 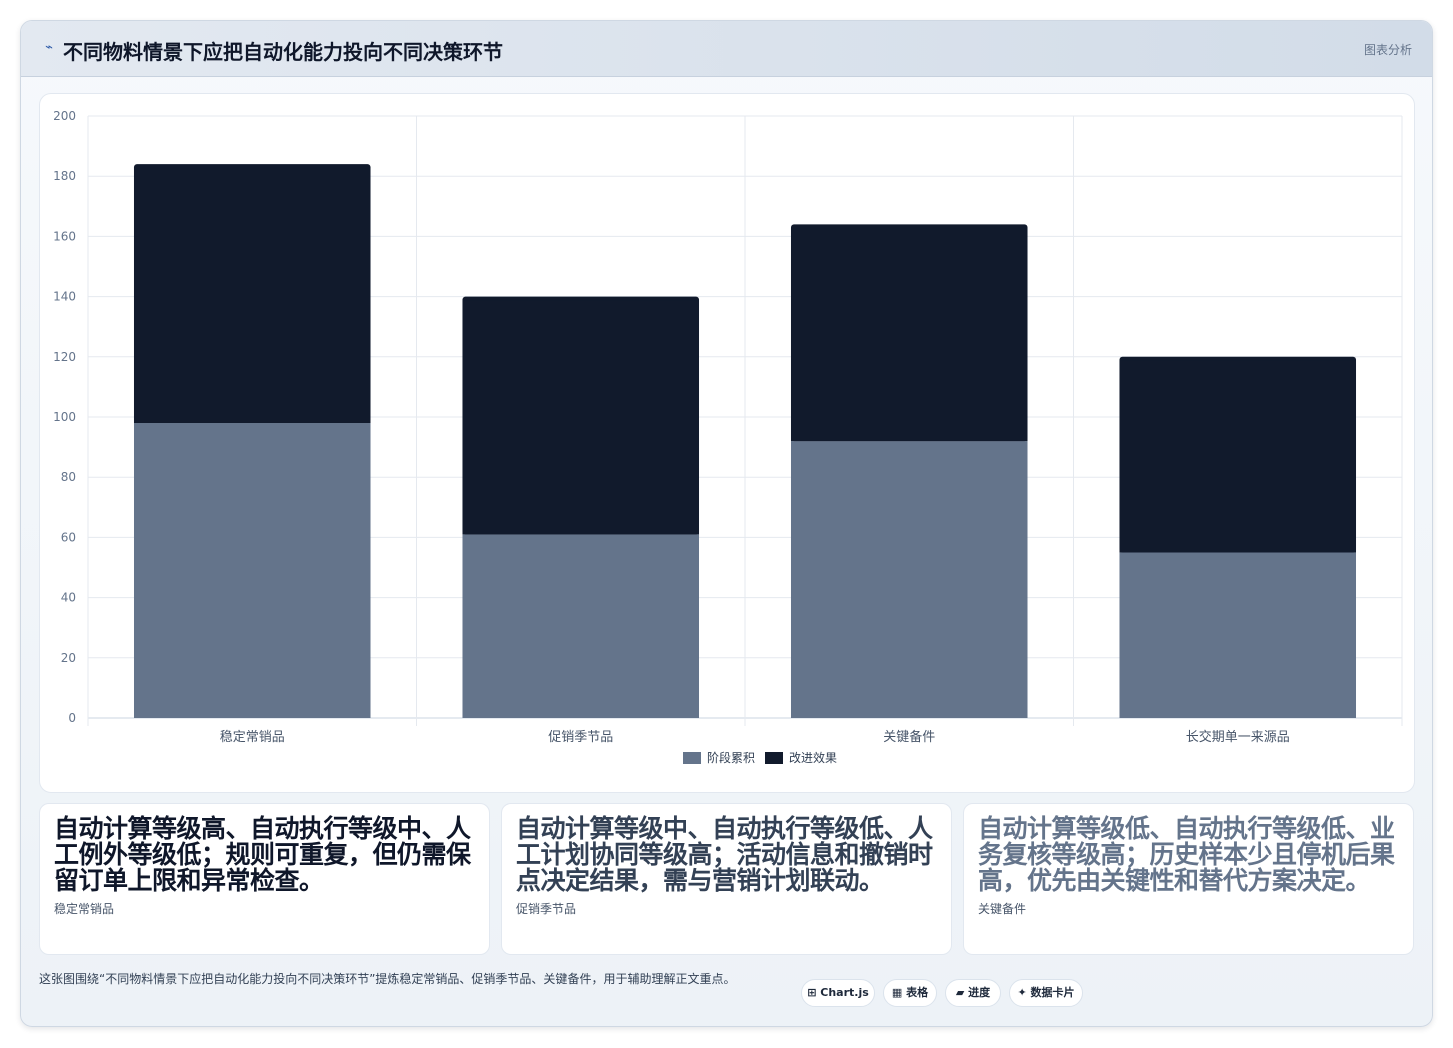 What do you see at coordinates (68, 477) in the screenshot?
I see `y-tick-label: 80` at bounding box center [68, 477].